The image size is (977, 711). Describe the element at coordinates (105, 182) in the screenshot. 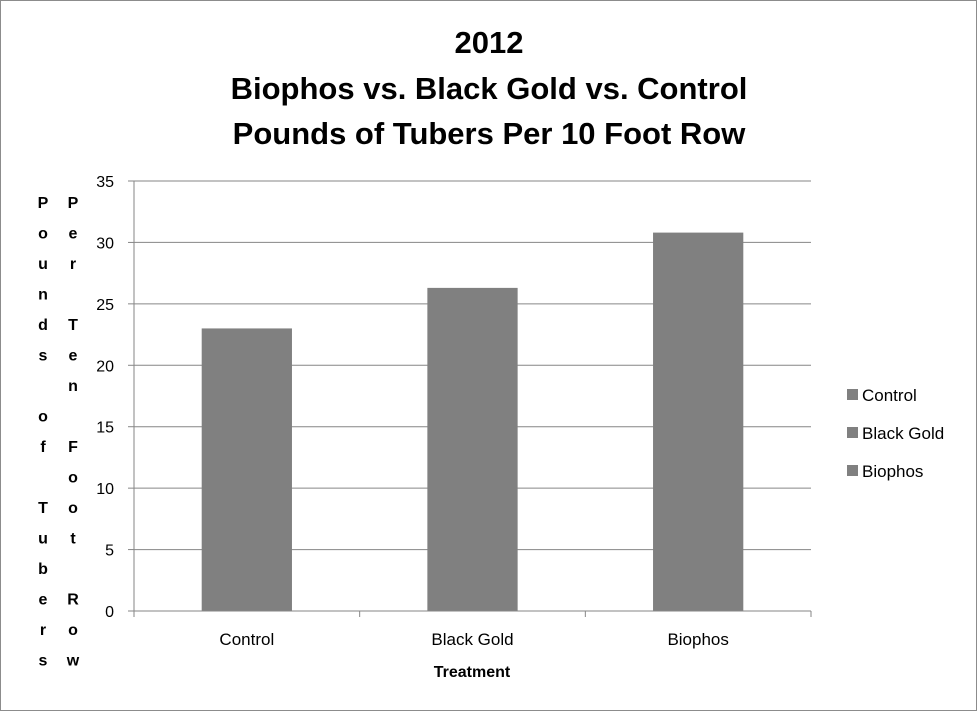

I see `y-tick-label: 35` at that location.